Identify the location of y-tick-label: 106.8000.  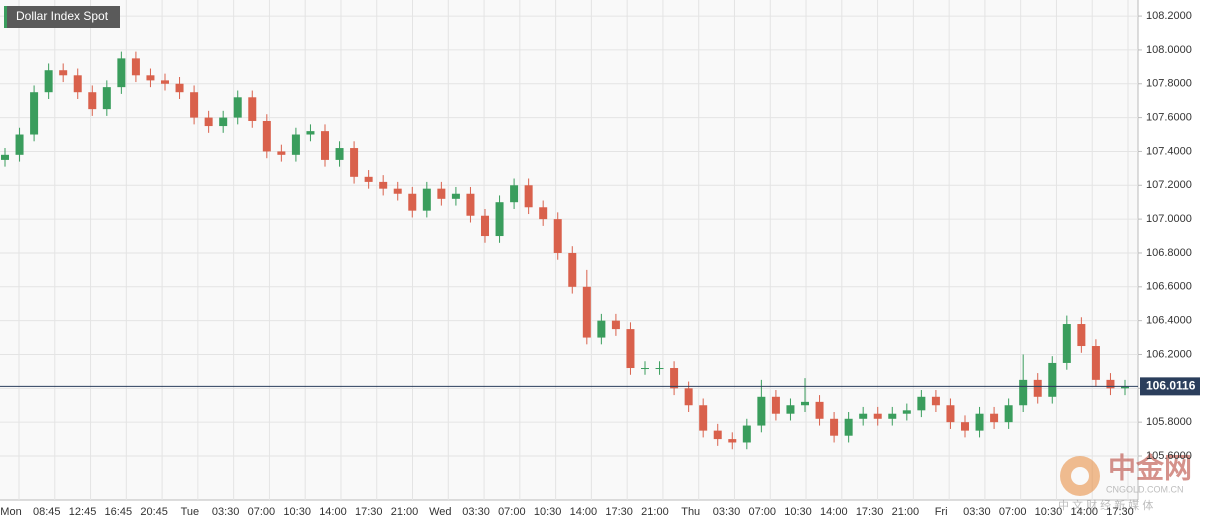
(1169, 253).